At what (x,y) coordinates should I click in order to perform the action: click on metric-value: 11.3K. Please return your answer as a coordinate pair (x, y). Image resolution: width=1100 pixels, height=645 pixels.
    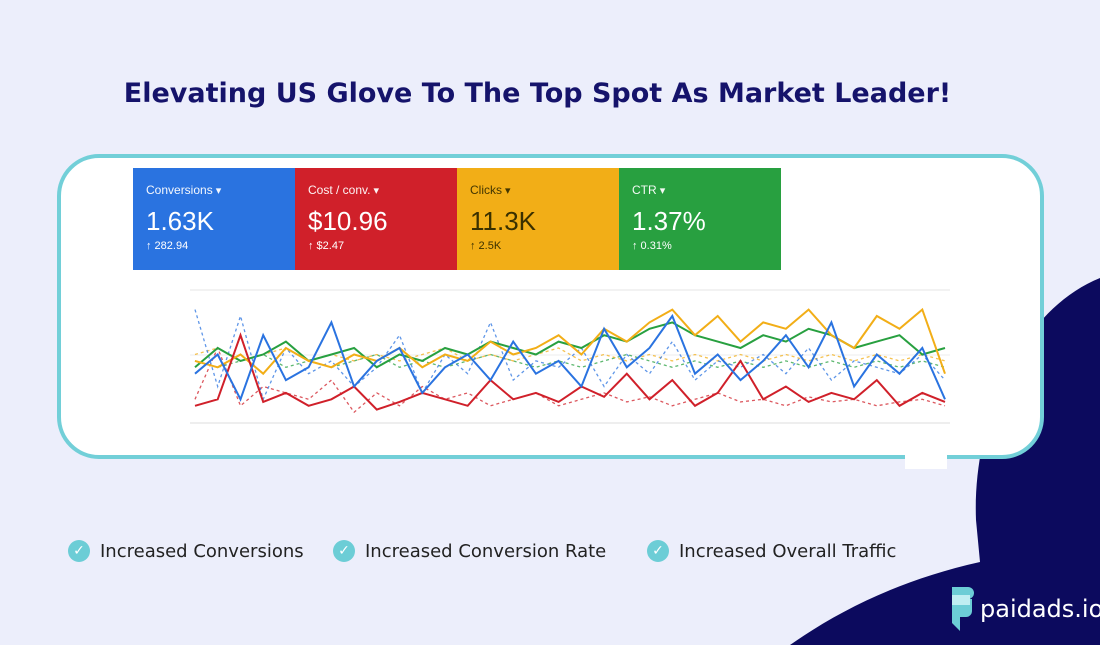
    Looking at the image, I should click on (503, 221).